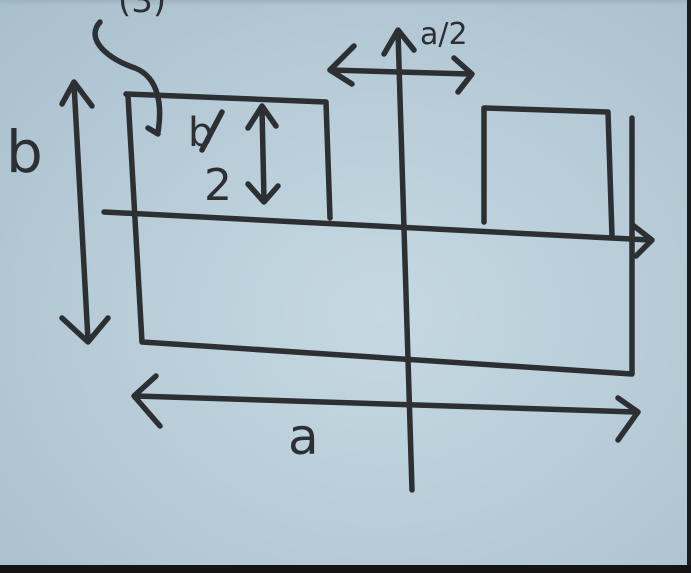 This screenshot has height=573, width=691. I want to click on width-arrow-line, so click(386, 404).